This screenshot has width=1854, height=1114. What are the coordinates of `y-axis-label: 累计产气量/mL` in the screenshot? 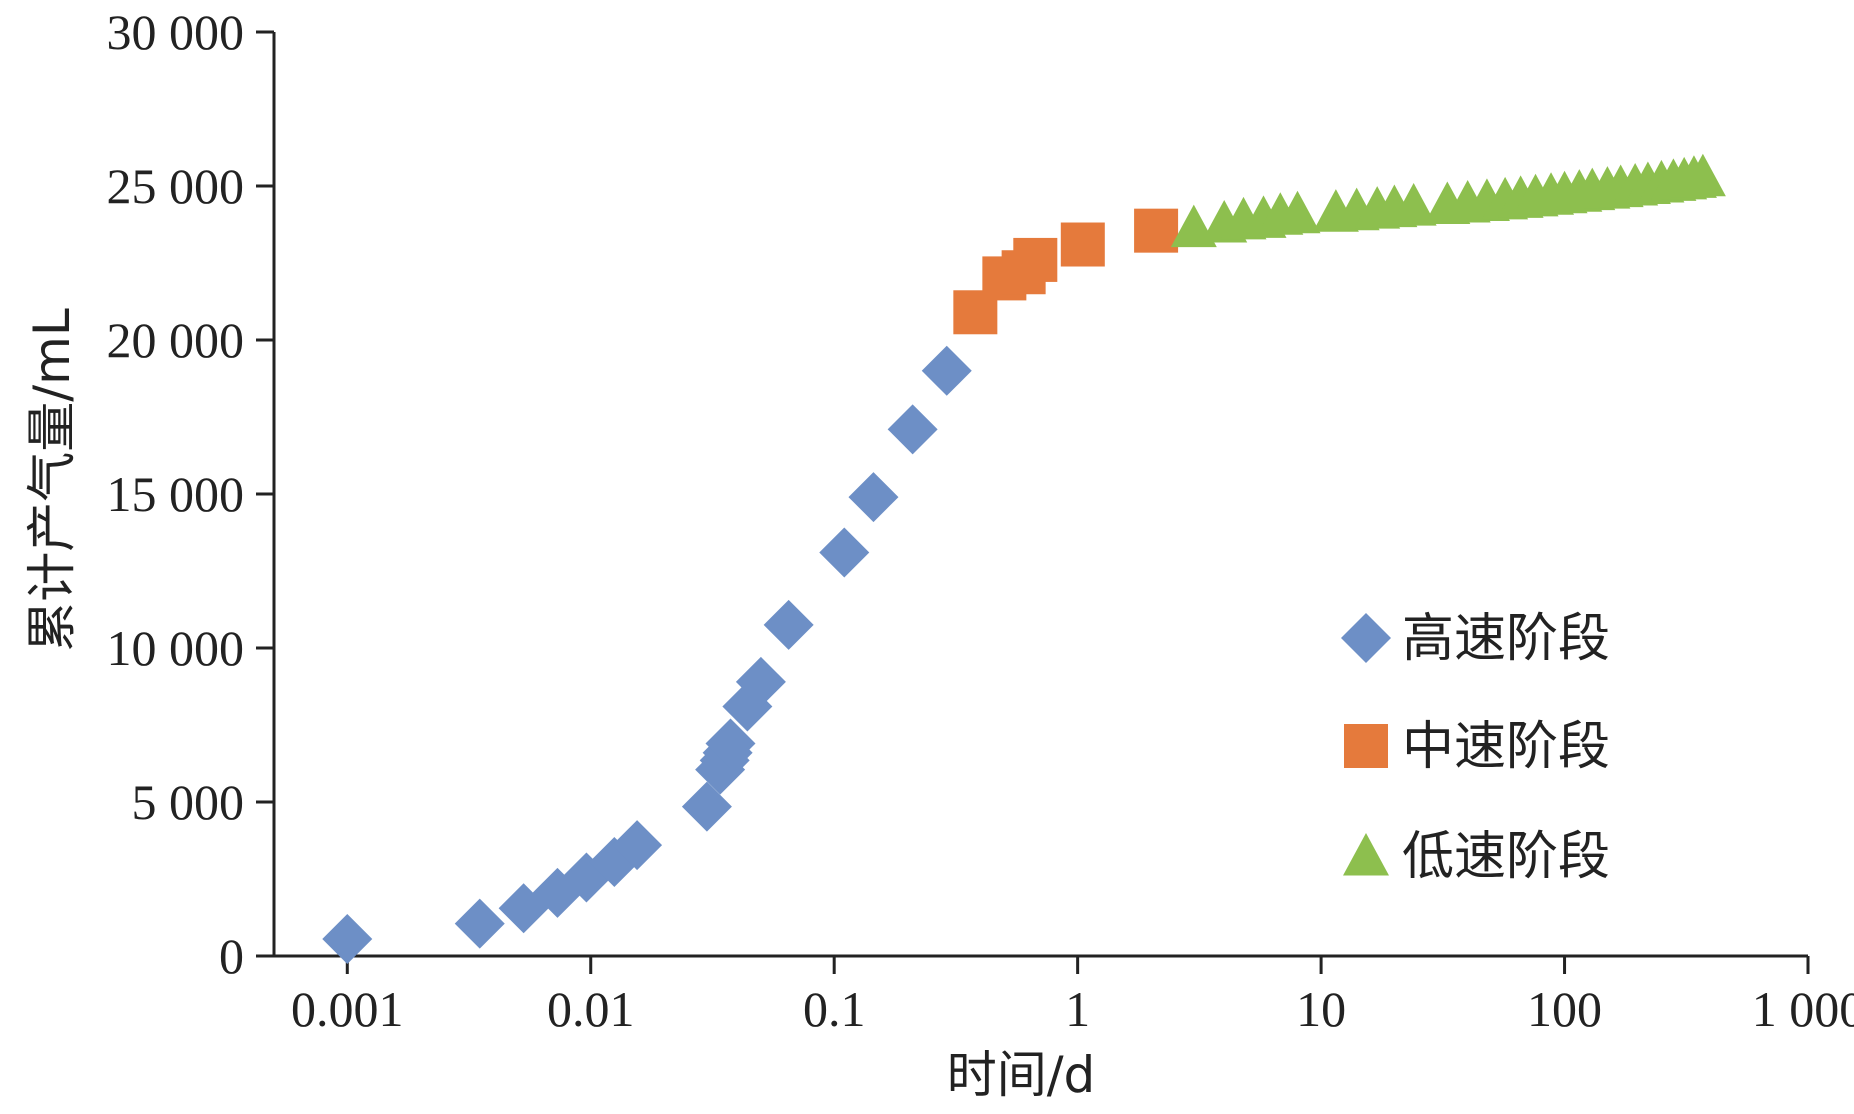 It's located at (52, 480).